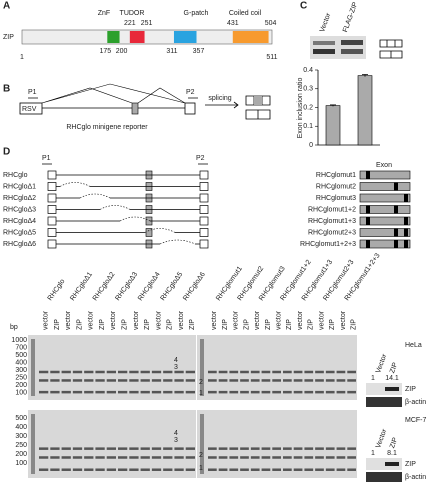 The height and width of the screenshot is (482, 429). Describe the element at coordinates (333, 105) in the screenshot. I see `error-bar` at that location.